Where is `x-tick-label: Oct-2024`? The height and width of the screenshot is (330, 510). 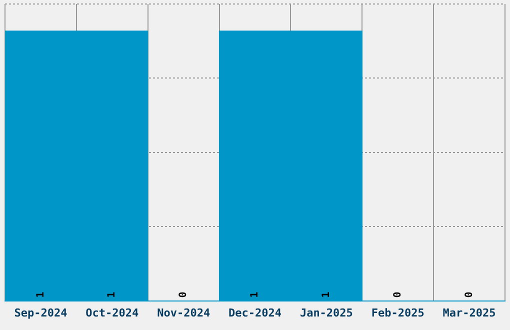 x-tick-label: Oct-2024 is located at coordinates (113, 313).